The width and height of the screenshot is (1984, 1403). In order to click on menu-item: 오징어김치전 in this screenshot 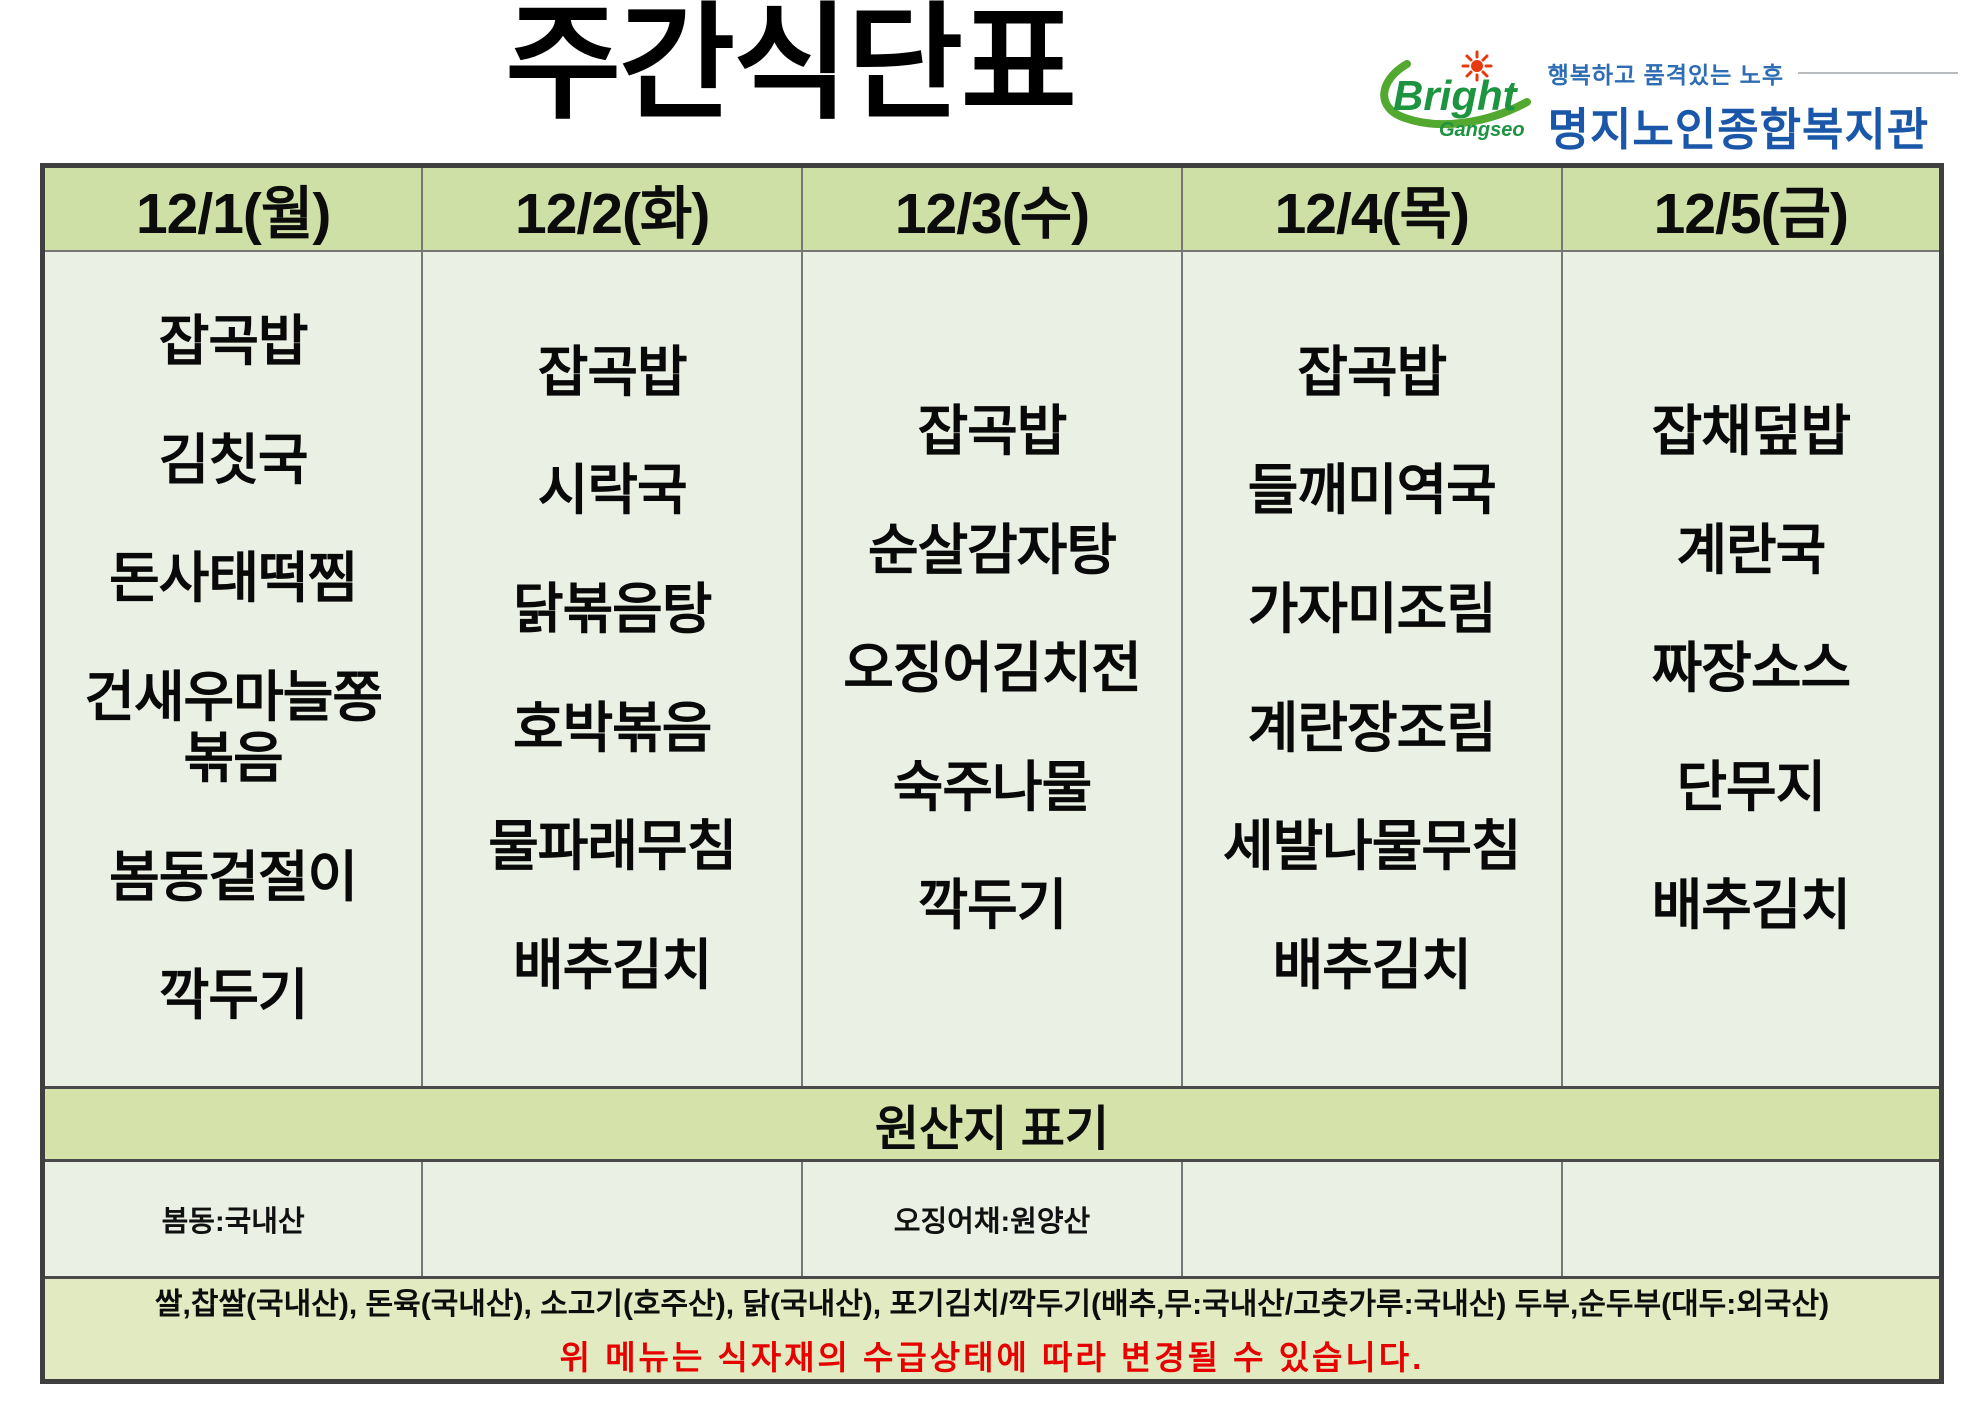, I will do `click(992, 668)`.